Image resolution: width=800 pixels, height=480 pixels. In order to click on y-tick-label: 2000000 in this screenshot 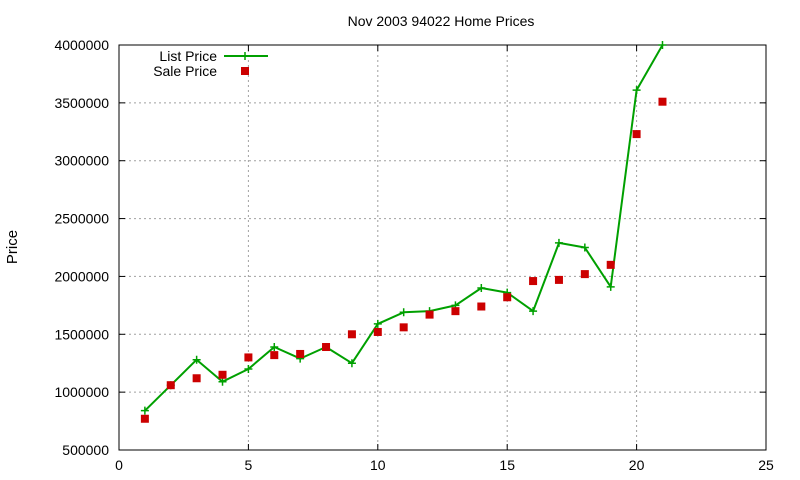, I will do `click(81, 276)`.